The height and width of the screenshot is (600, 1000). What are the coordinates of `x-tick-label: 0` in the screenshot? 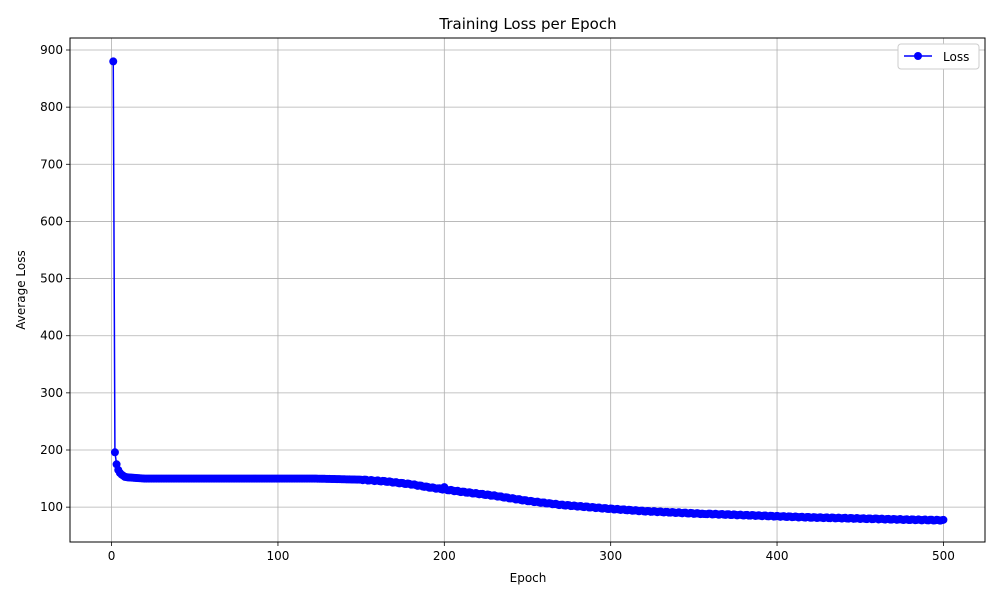 It's located at (112, 556).